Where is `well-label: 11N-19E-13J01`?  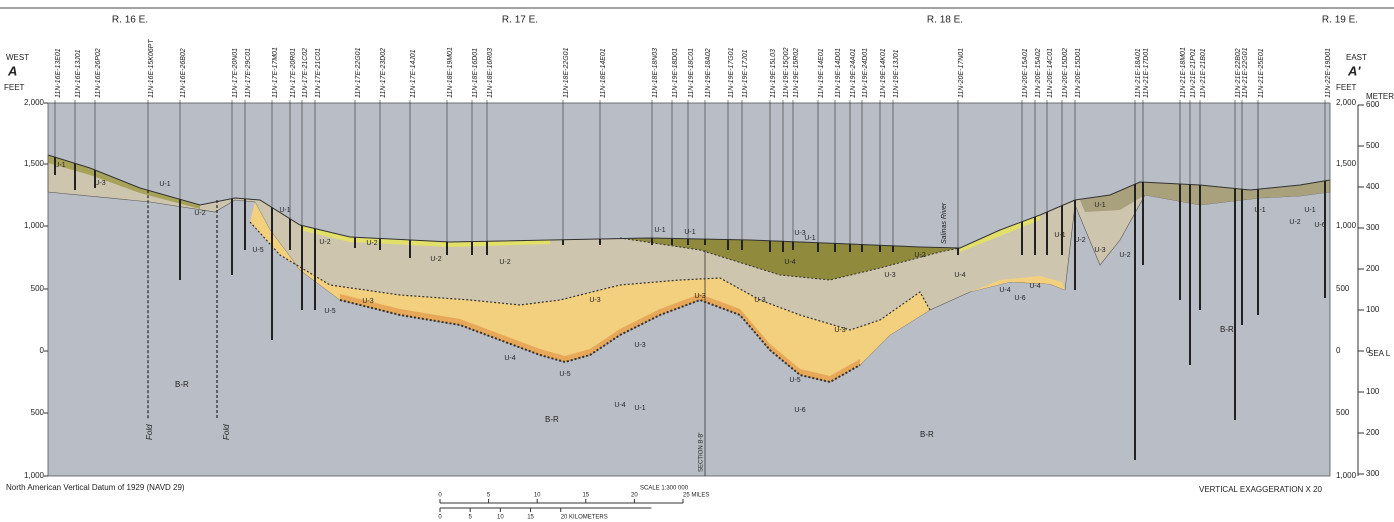
well-label: 11N-19E-13J01 is located at coordinates (896, 73).